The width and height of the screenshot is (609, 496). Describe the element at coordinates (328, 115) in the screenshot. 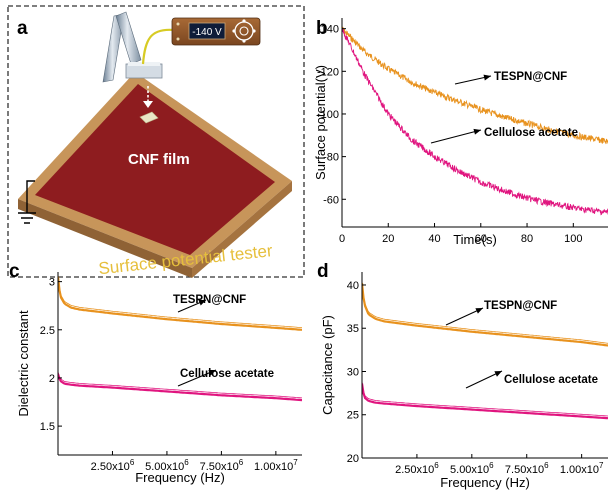

I see `y-tick-label: -100` at that location.